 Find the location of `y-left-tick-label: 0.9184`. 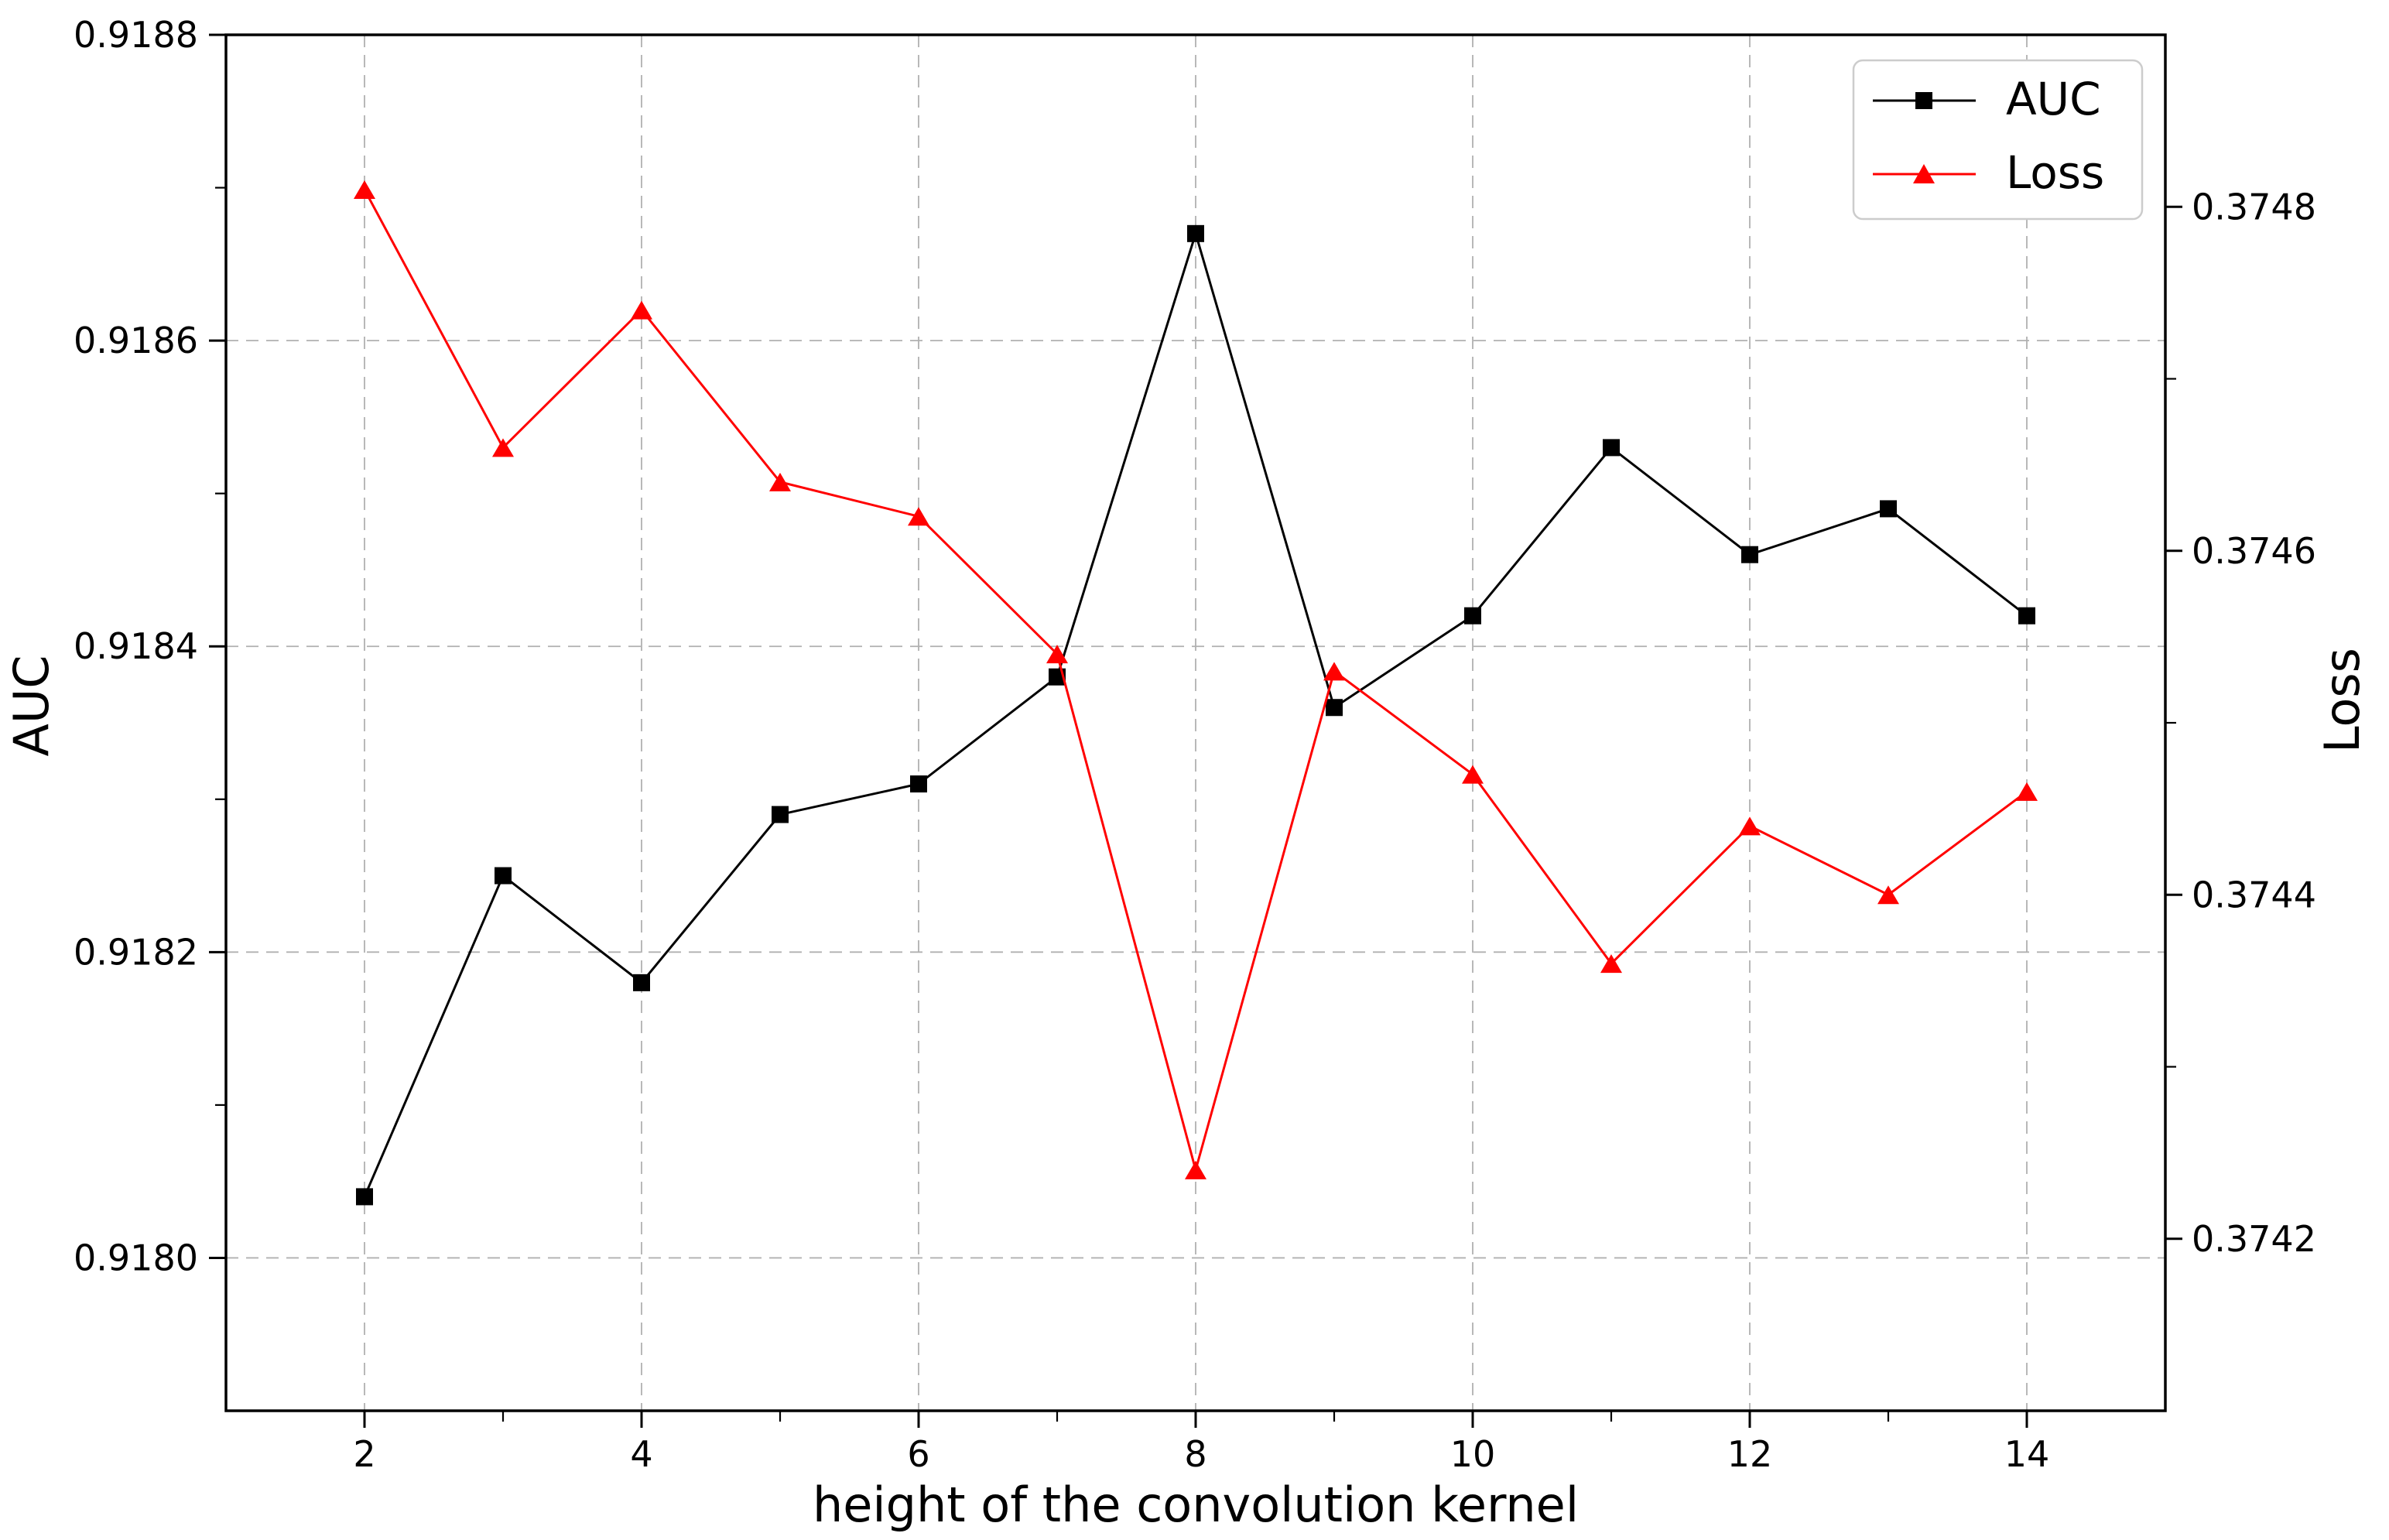

y-left-tick-label: 0.9184 is located at coordinates (136, 646).